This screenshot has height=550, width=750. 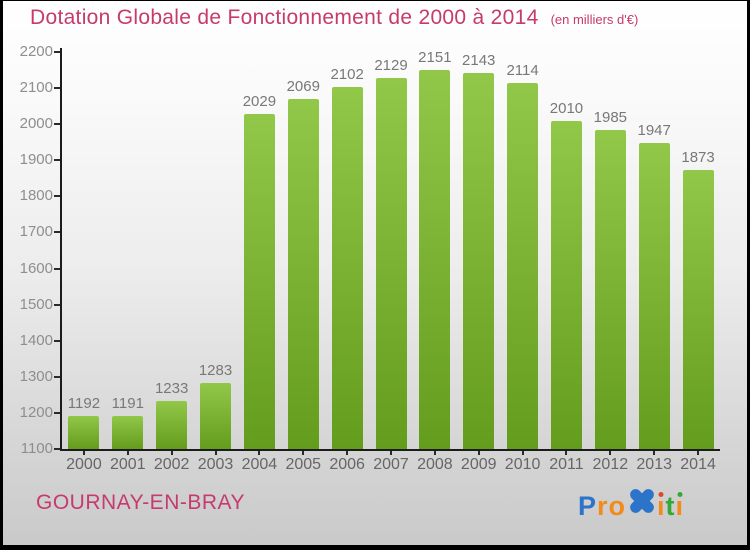 I want to click on x-tick-label: 2014, so click(x=698, y=464).